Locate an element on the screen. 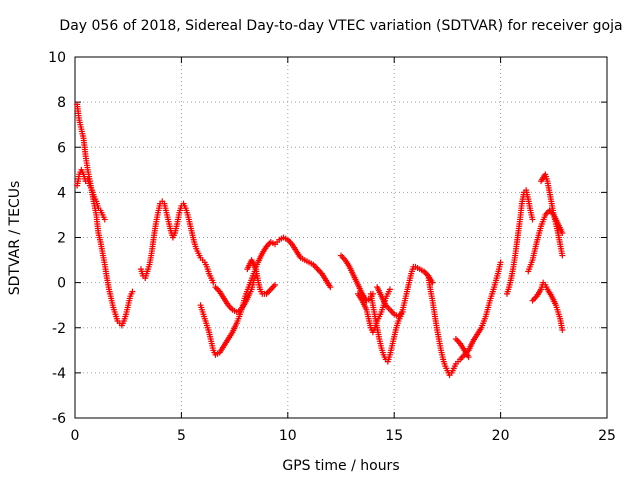  x-axis-label: GPS time / hours is located at coordinates (340, 466).